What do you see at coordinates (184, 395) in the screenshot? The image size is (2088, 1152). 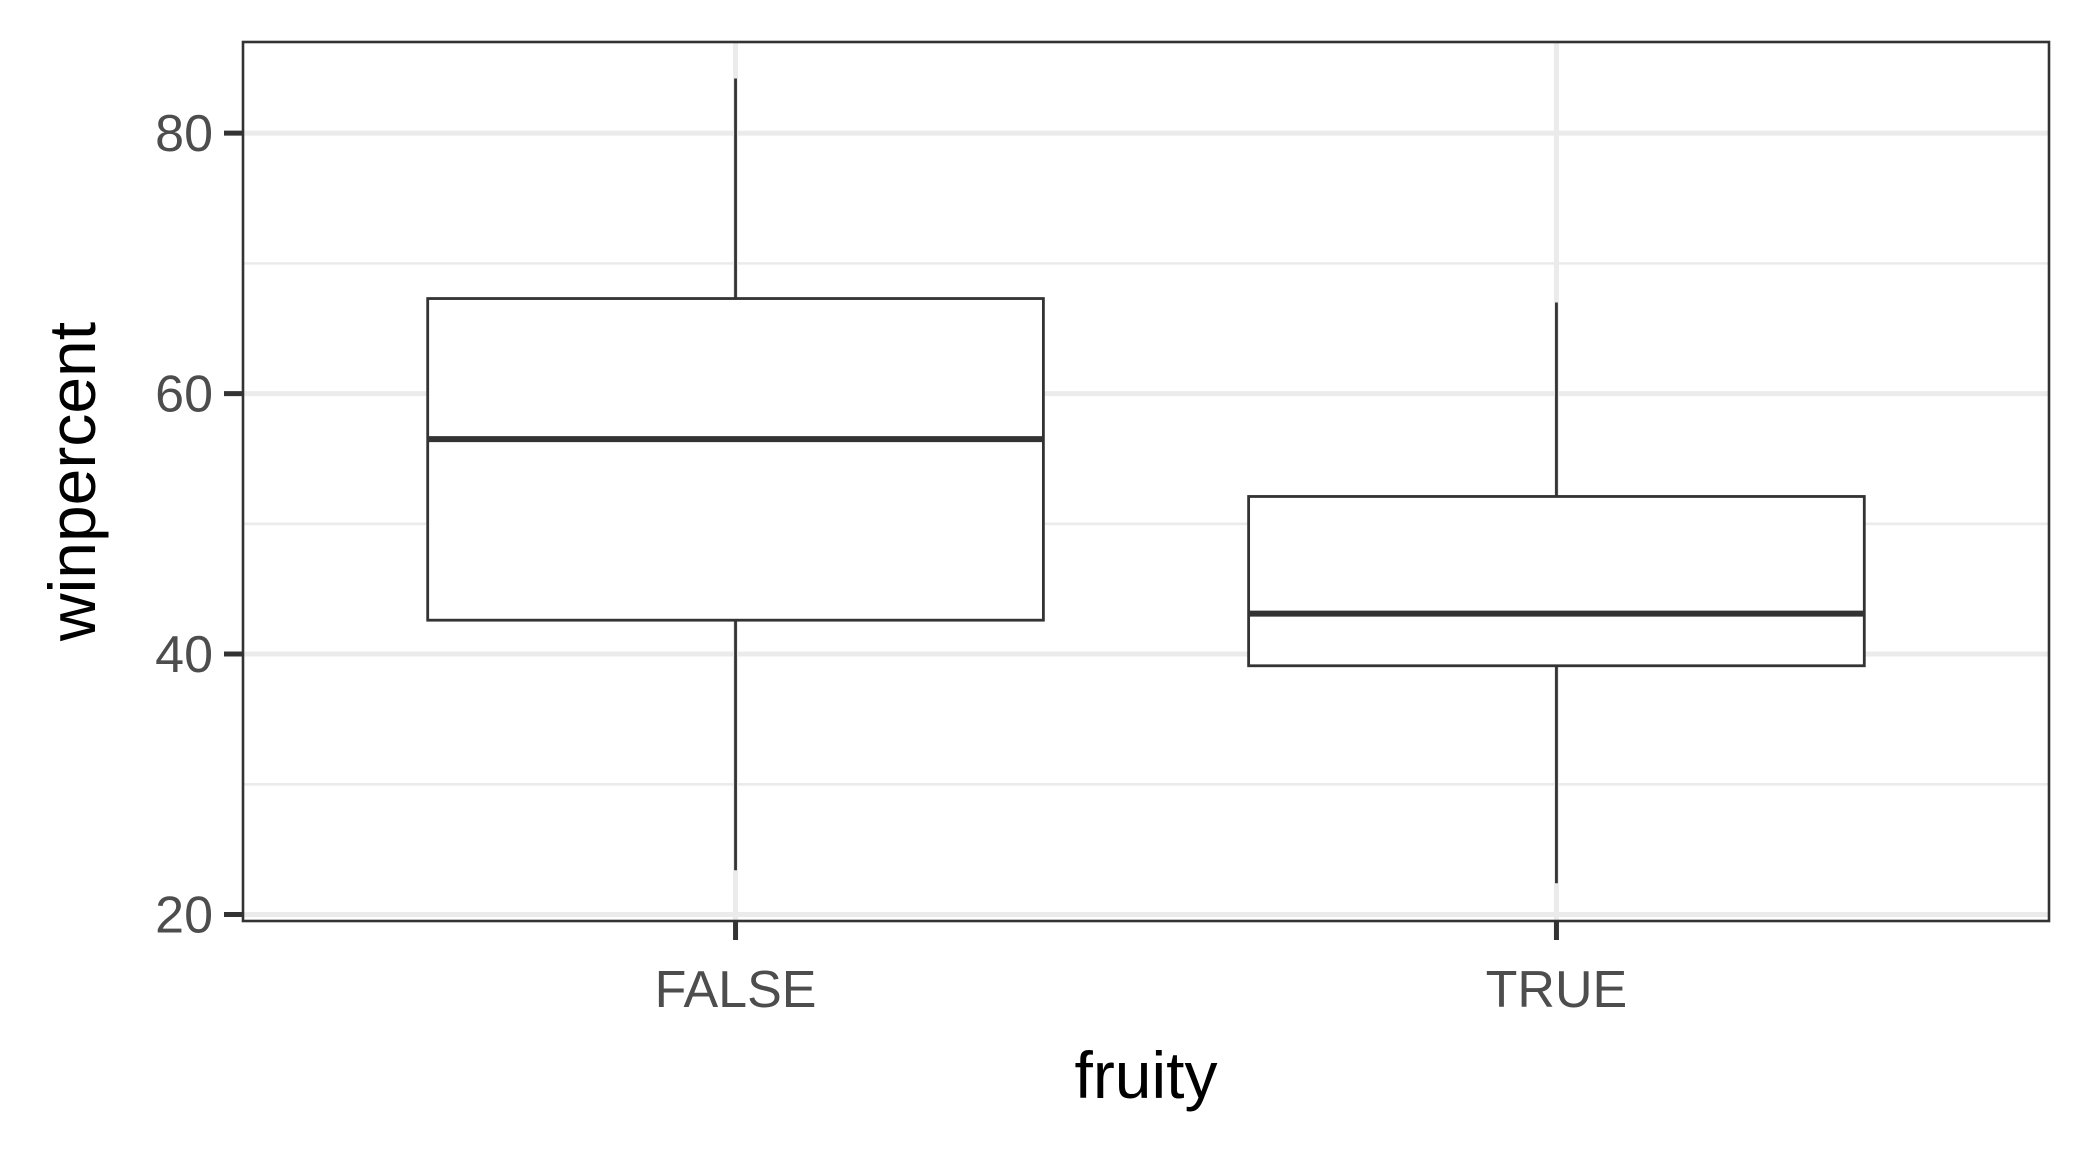 I see `y-tick-label: 60` at bounding box center [184, 395].